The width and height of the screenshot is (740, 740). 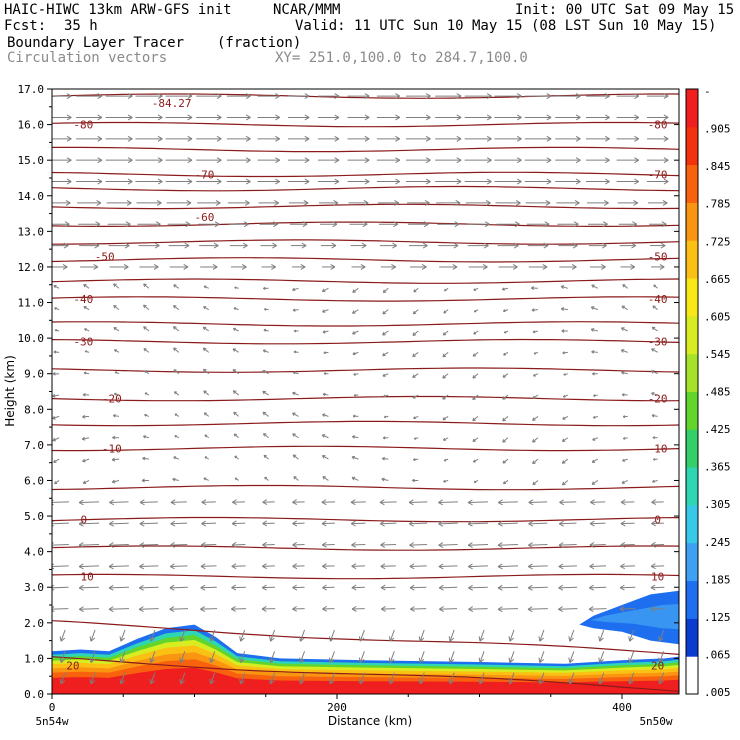 I want to click on y-axis-label: Height (km), so click(x=10, y=390).